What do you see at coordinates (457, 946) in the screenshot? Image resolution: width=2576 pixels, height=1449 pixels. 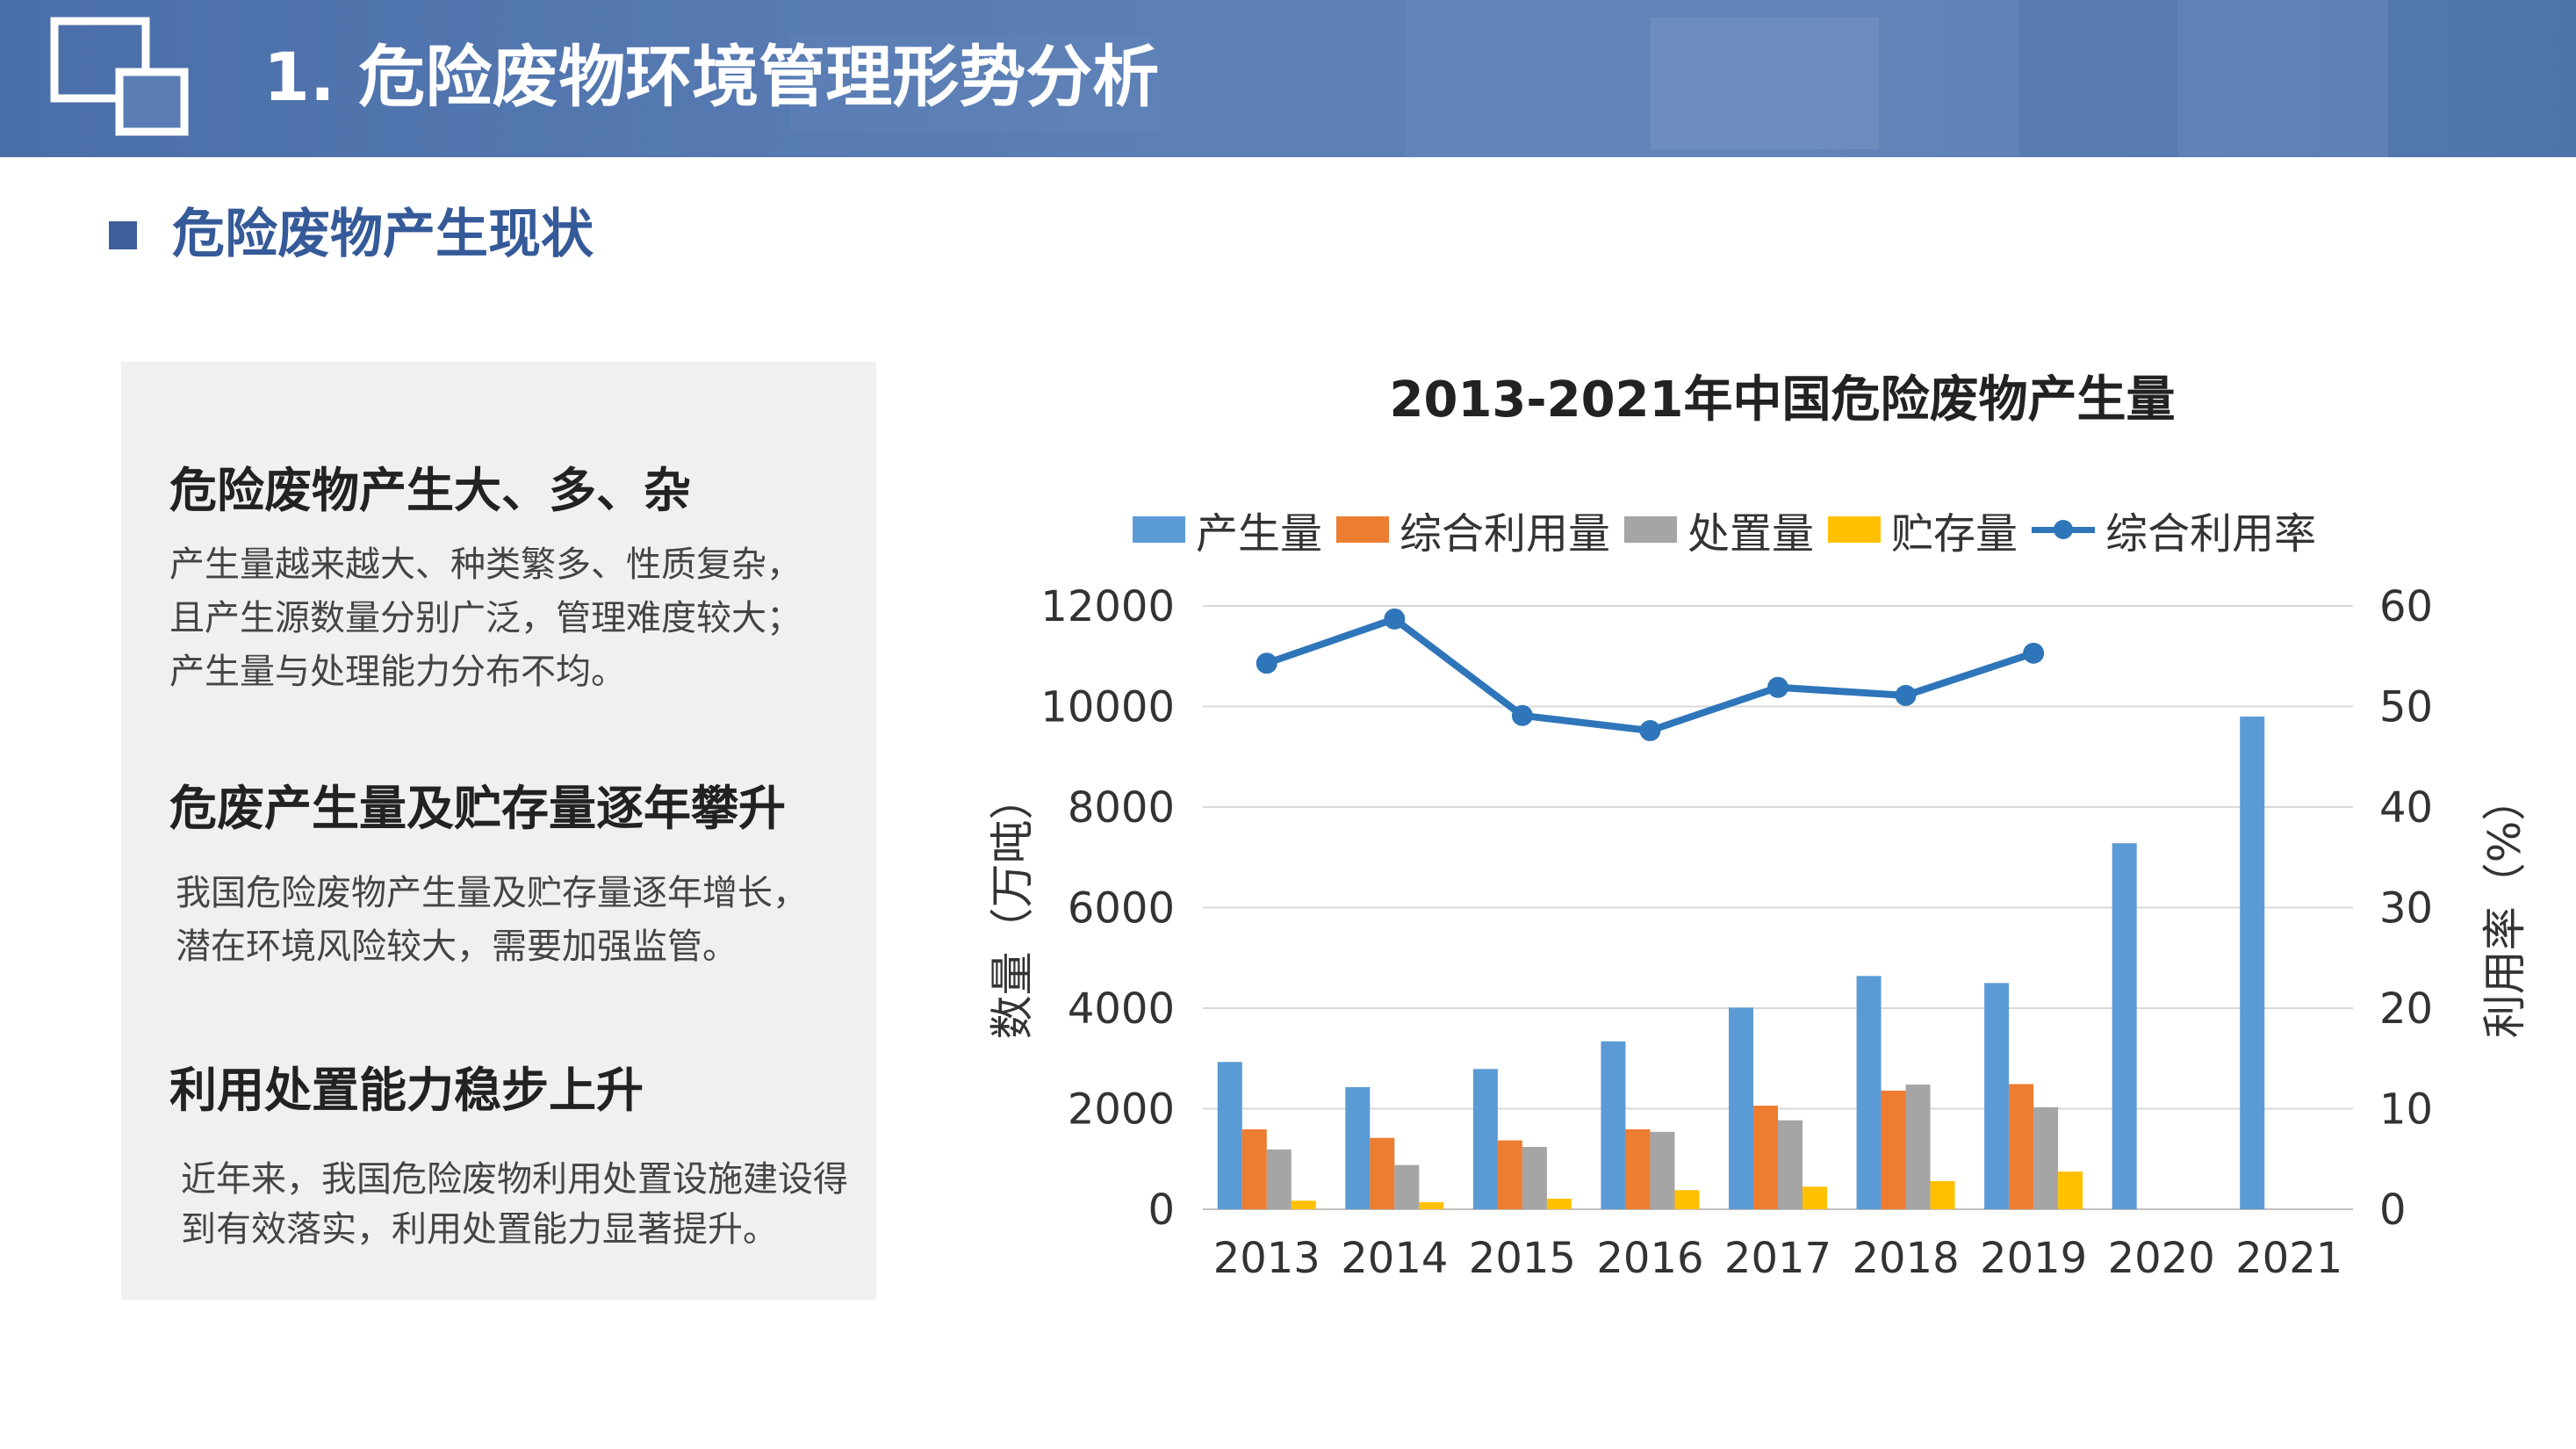 I see `point-2-line-2: 潜在环境风险较大，需要加强监管。` at bounding box center [457, 946].